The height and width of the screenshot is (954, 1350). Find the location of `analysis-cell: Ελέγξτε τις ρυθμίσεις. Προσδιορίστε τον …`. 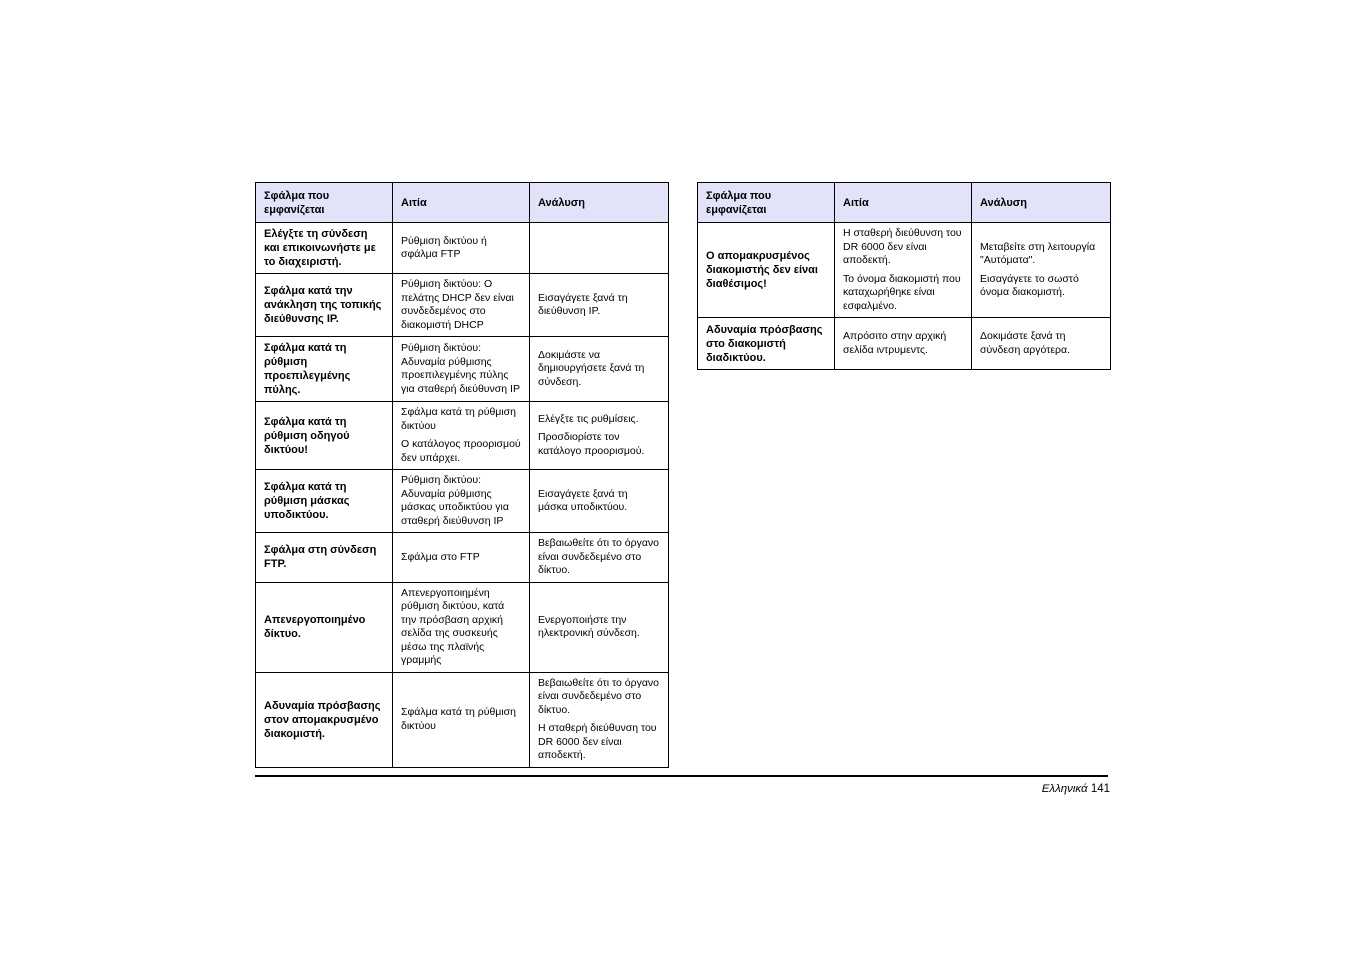

analysis-cell: Ελέγξτε τις ρυθμίσεις. Προσδιορίστε τον … is located at coordinates (599, 435).